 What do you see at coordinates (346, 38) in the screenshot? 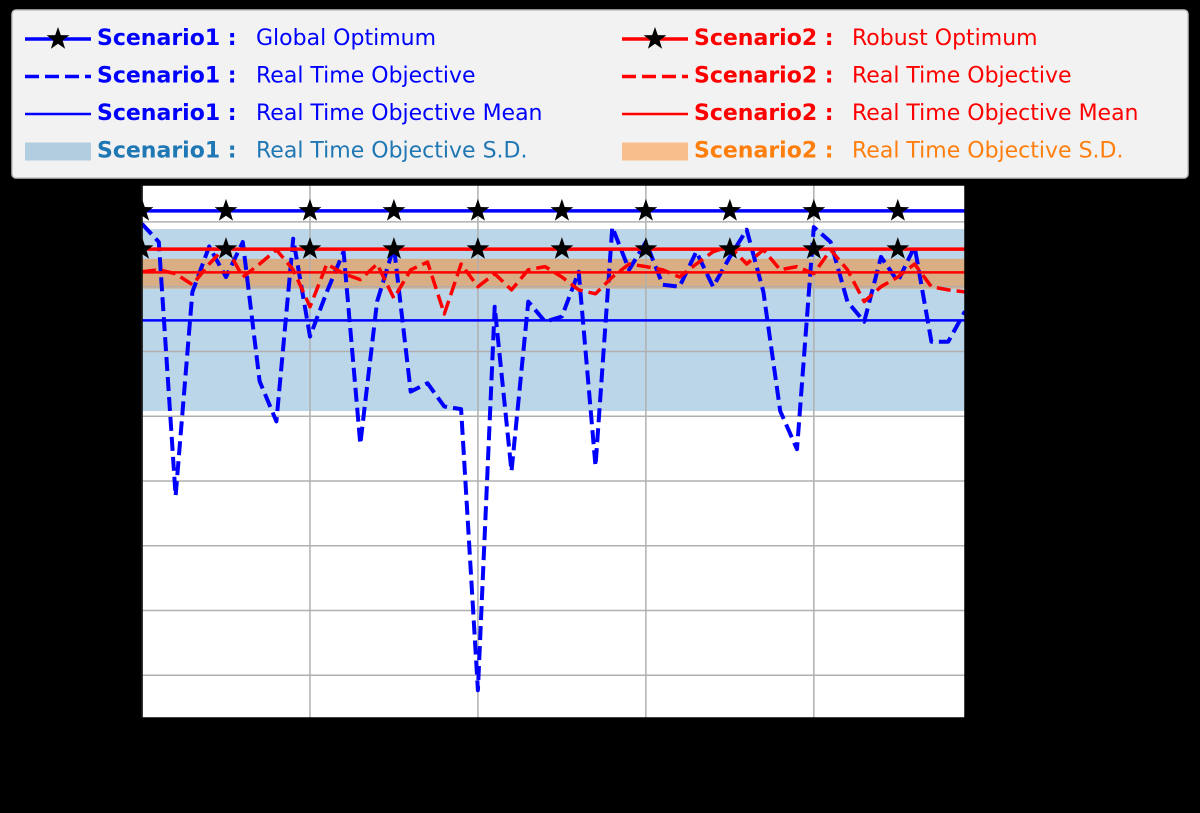
I see `legend-label: Global Optimum` at bounding box center [346, 38].